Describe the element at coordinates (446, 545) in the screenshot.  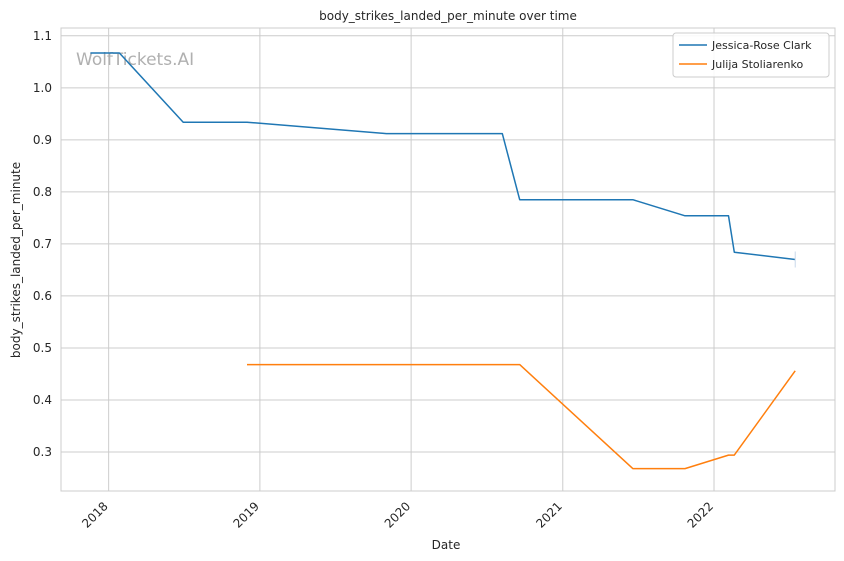
I see `x-axis-title: Date` at that location.